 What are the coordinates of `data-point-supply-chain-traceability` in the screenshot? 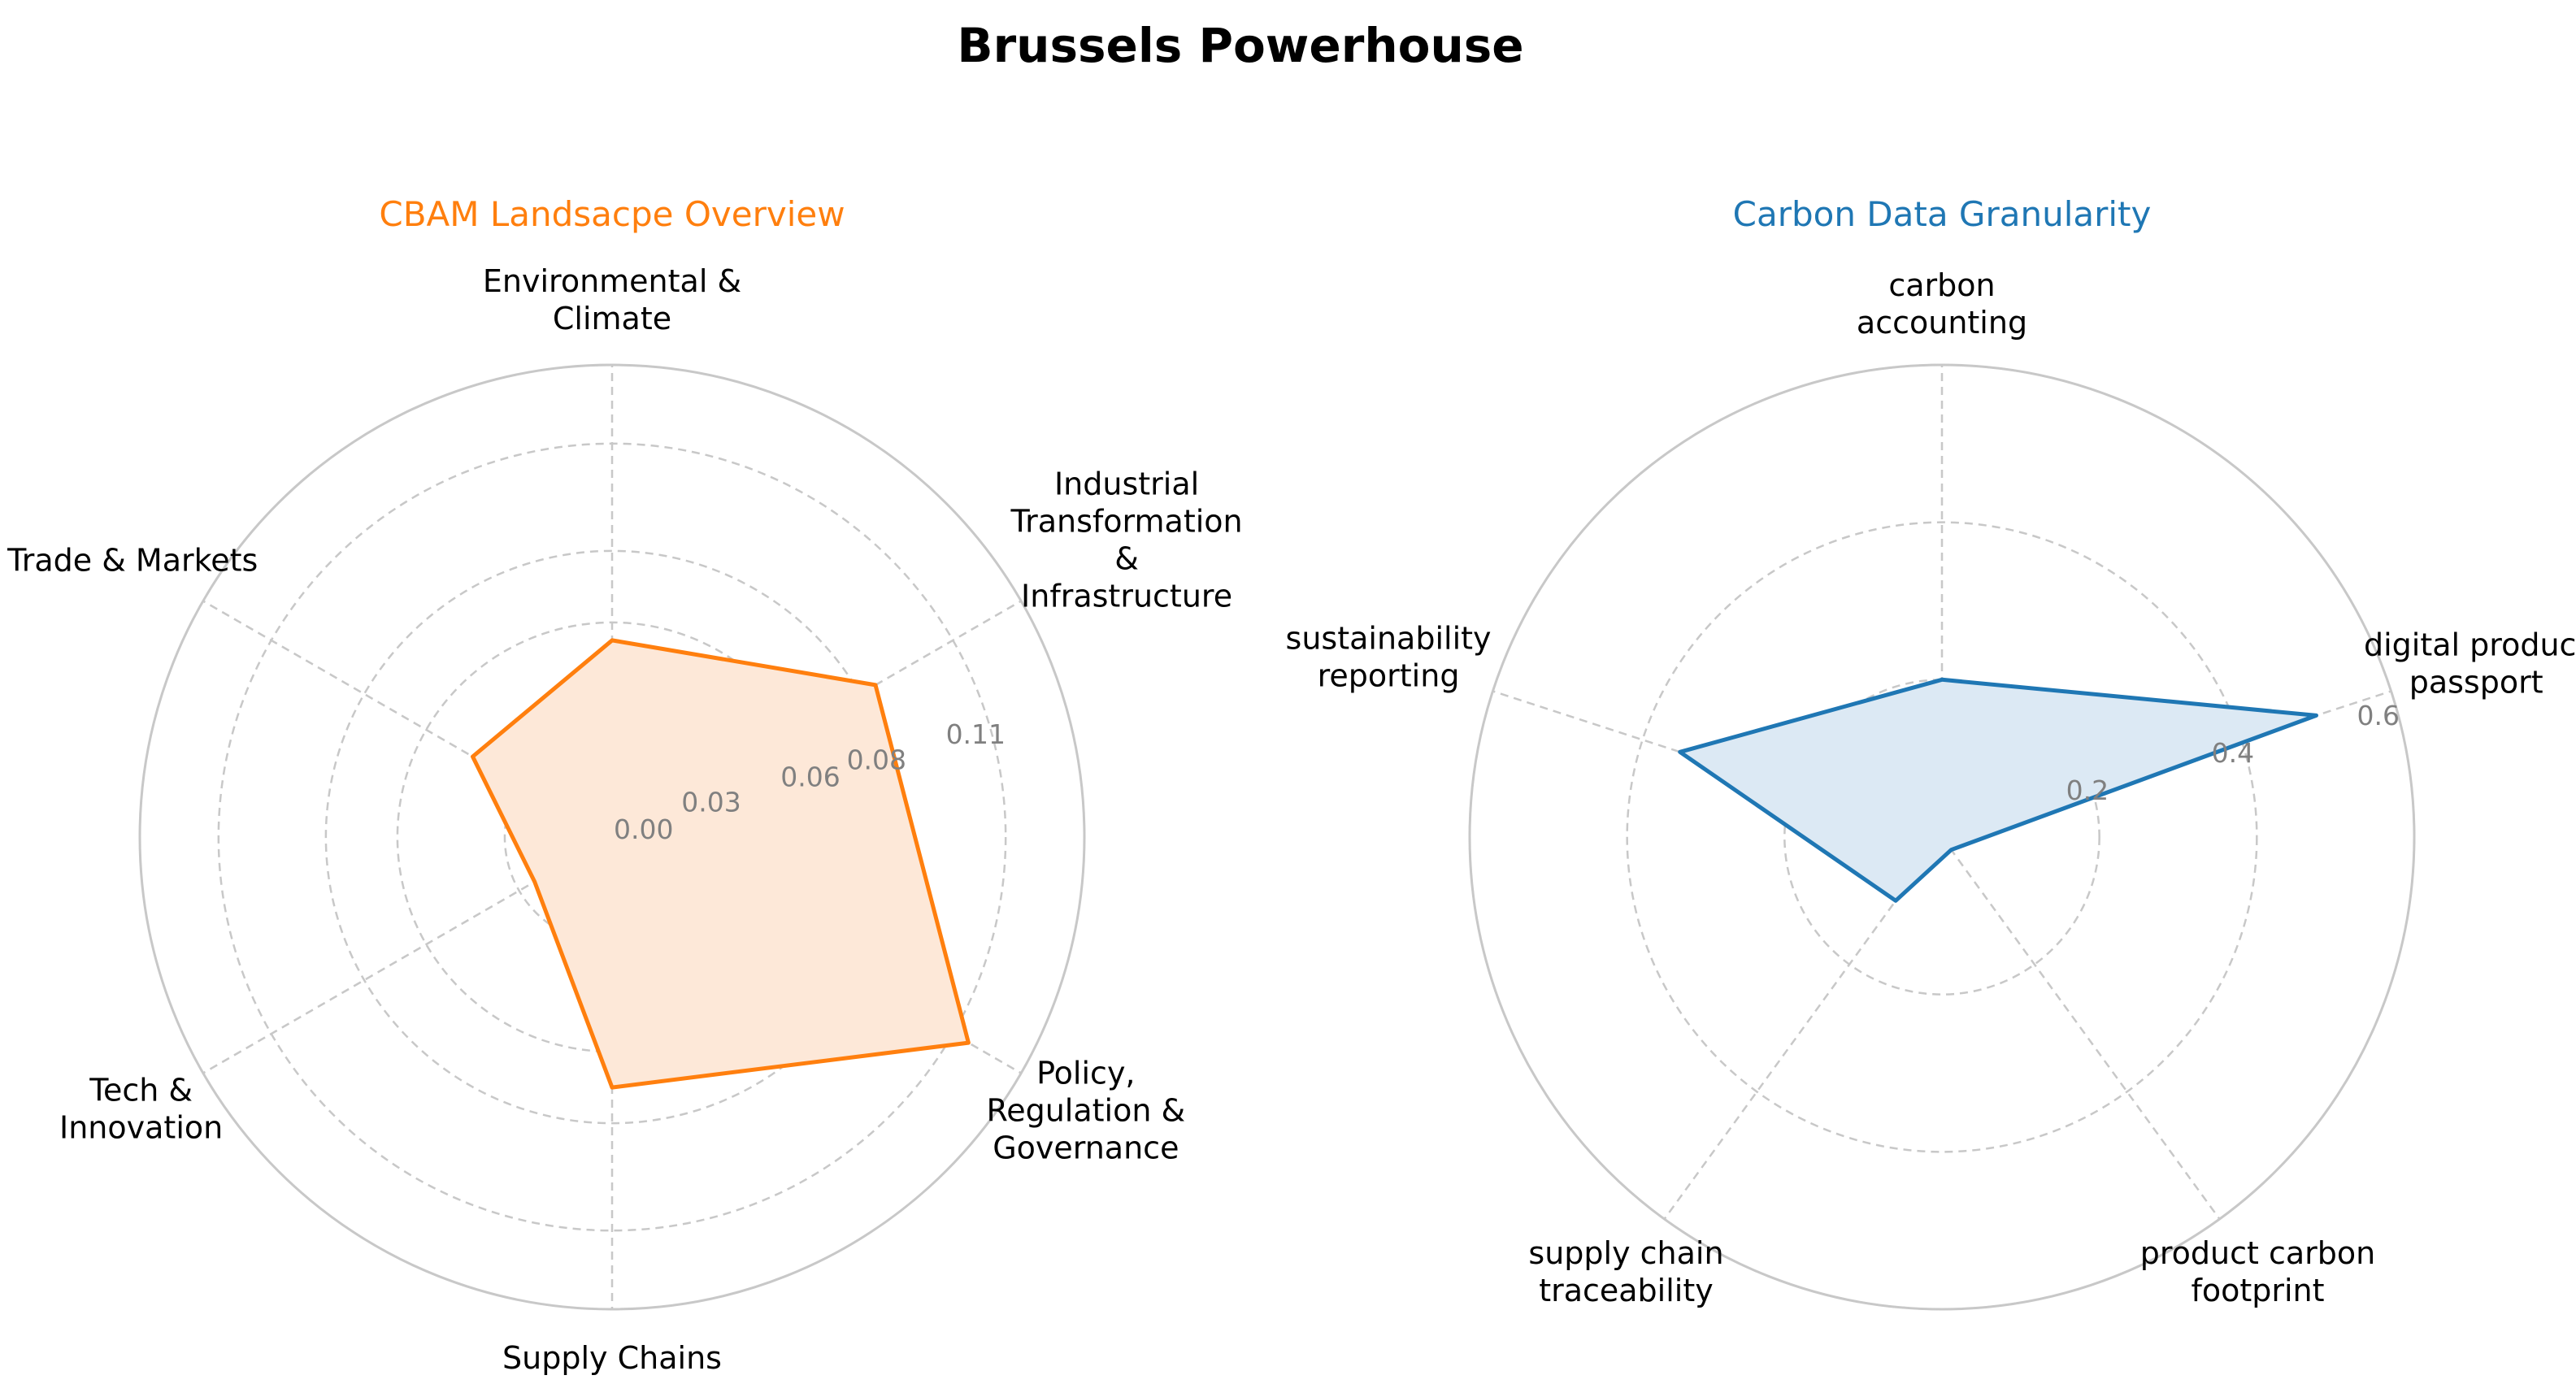 It's located at (1896, 901).